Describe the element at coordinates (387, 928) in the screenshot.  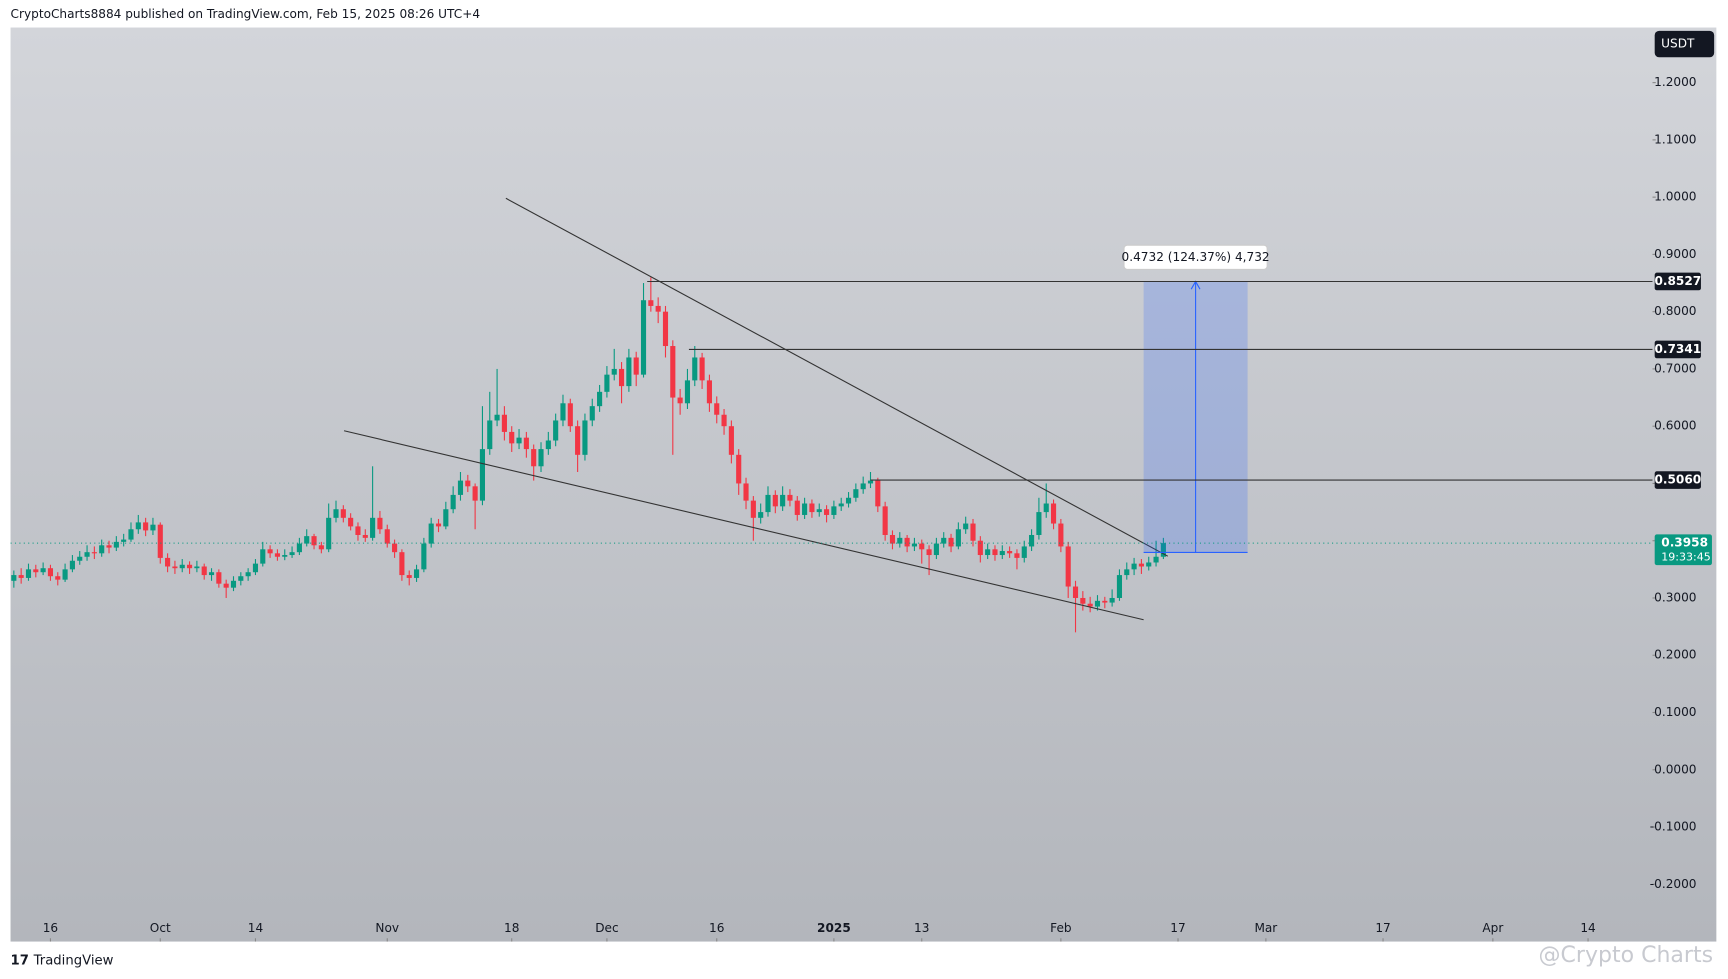
I see `x-tick-label: Nov` at that location.